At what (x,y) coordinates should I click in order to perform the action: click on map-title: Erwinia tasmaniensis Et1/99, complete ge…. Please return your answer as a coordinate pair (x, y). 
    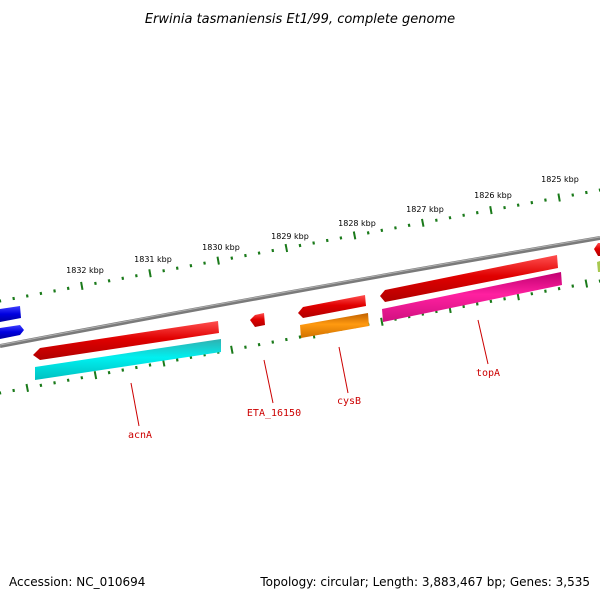
    Looking at the image, I should click on (300, 19).